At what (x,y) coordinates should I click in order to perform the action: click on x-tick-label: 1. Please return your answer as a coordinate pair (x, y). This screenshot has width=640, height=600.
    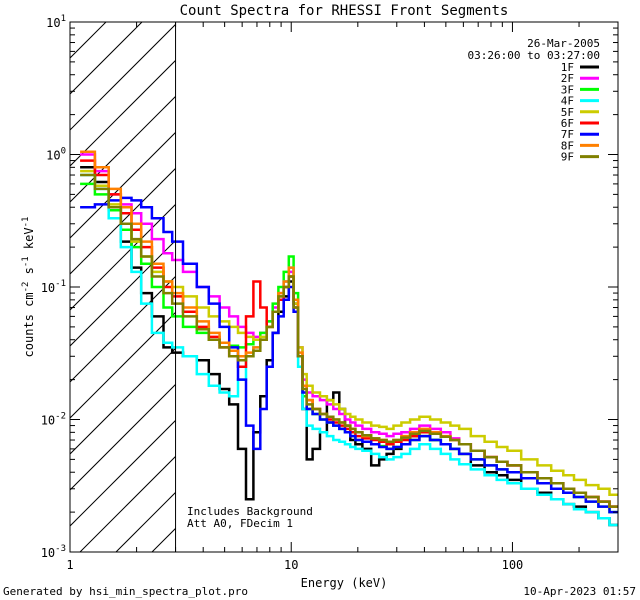
    Looking at the image, I should click on (69, 565).